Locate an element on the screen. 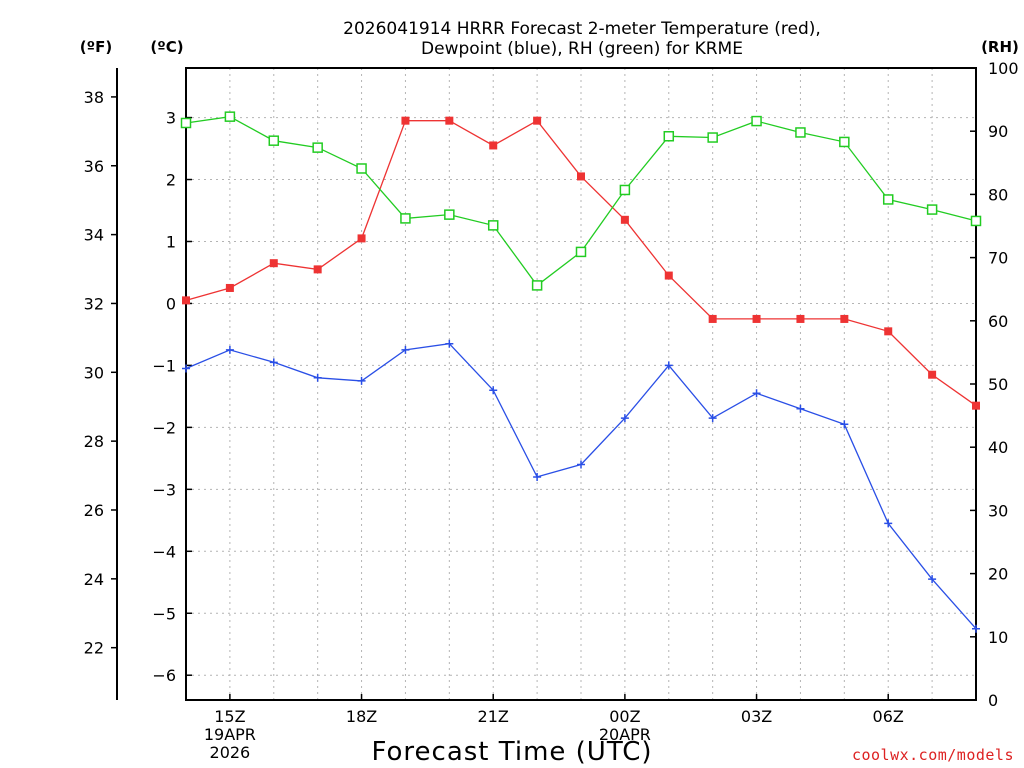  fahrenheit-tick-label: 22 is located at coordinates (94, 648).